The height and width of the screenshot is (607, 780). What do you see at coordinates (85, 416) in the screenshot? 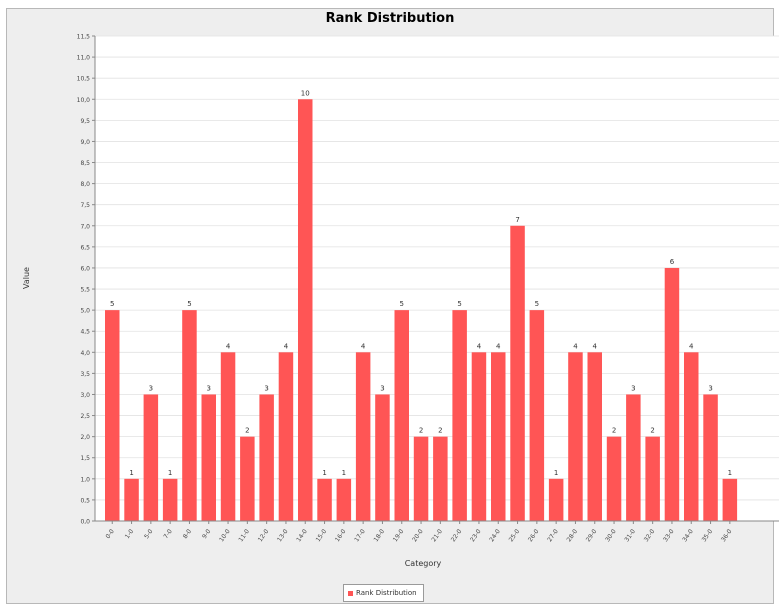
I see `y-tick-label: 2,5` at bounding box center [85, 416].